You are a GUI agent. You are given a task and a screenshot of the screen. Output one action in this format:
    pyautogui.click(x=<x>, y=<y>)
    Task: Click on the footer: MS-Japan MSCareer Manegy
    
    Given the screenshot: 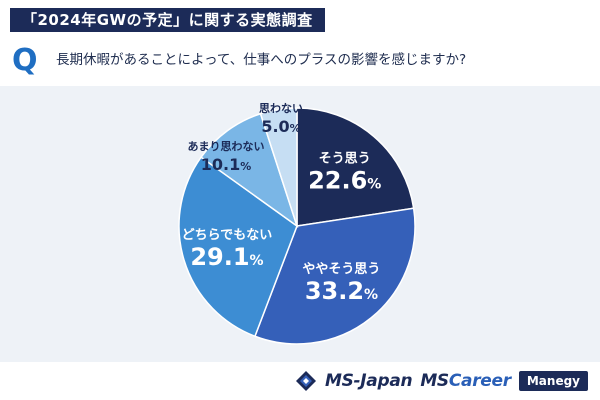 What is the action you would take?
    pyautogui.click(x=300, y=381)
    